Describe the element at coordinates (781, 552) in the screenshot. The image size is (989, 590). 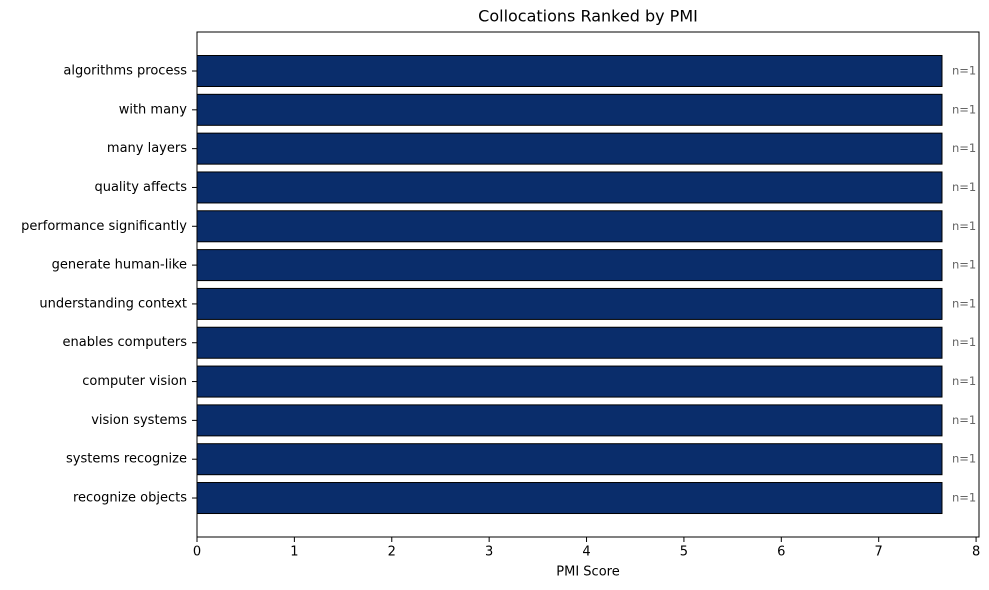
I see `x-tick-label: 6` at that location.